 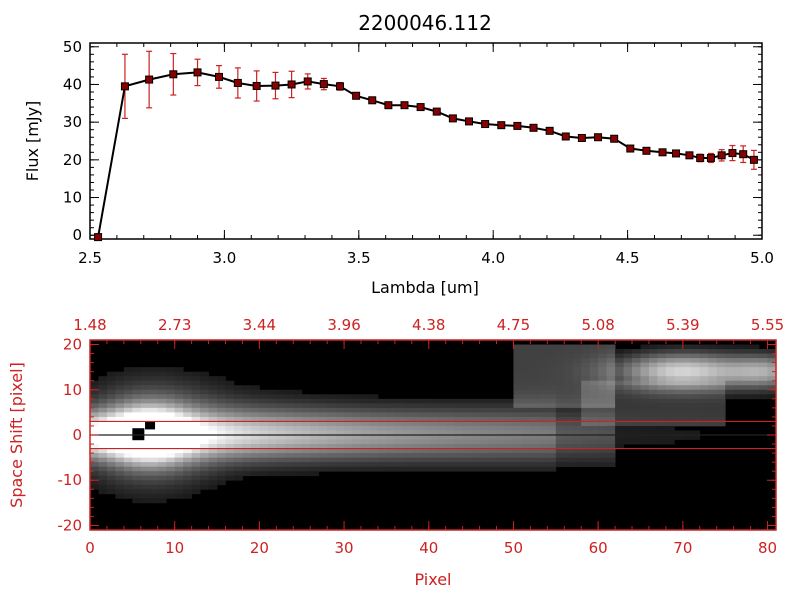 I want to click on image-x-tick-label: 0, so click(x=90, y=548).